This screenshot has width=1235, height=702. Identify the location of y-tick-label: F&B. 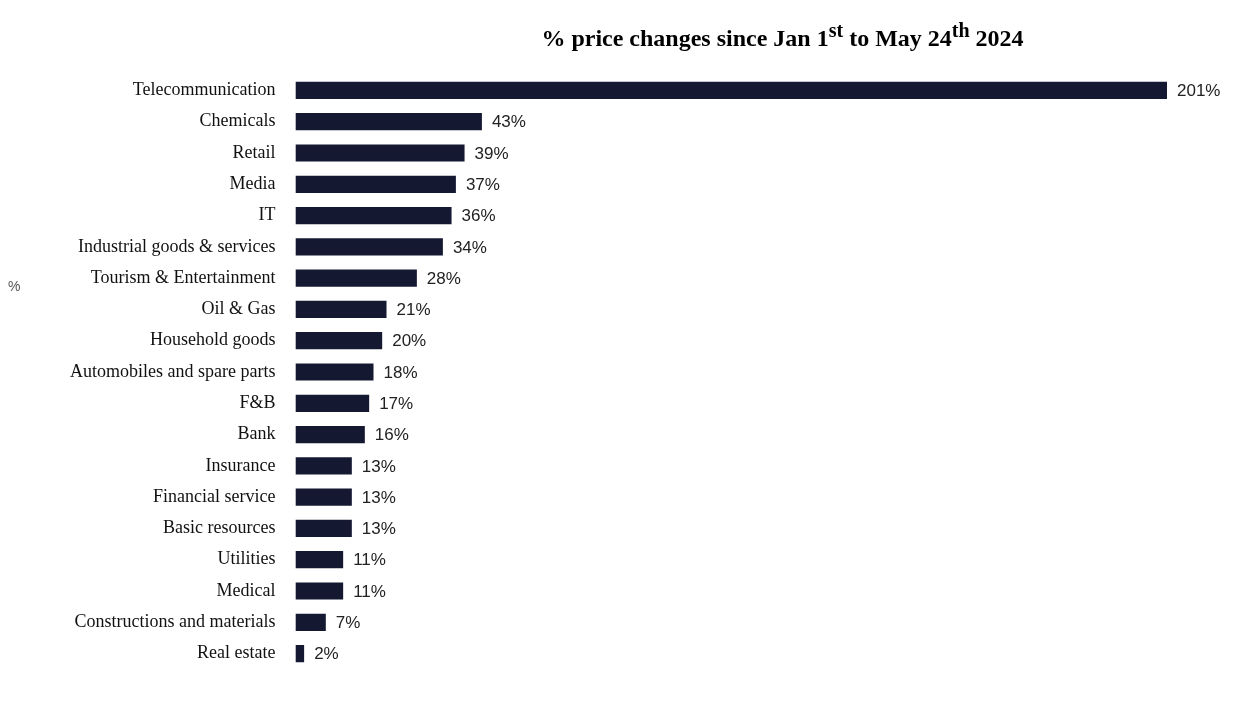
(257, 402).